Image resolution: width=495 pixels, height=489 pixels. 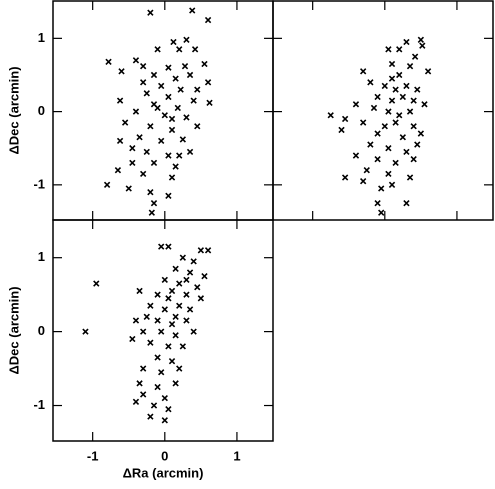 What do you see at coordinates (93, 455) in the screenshot?
I see `x-tick-label: -1` at bounding box center [93, 455].